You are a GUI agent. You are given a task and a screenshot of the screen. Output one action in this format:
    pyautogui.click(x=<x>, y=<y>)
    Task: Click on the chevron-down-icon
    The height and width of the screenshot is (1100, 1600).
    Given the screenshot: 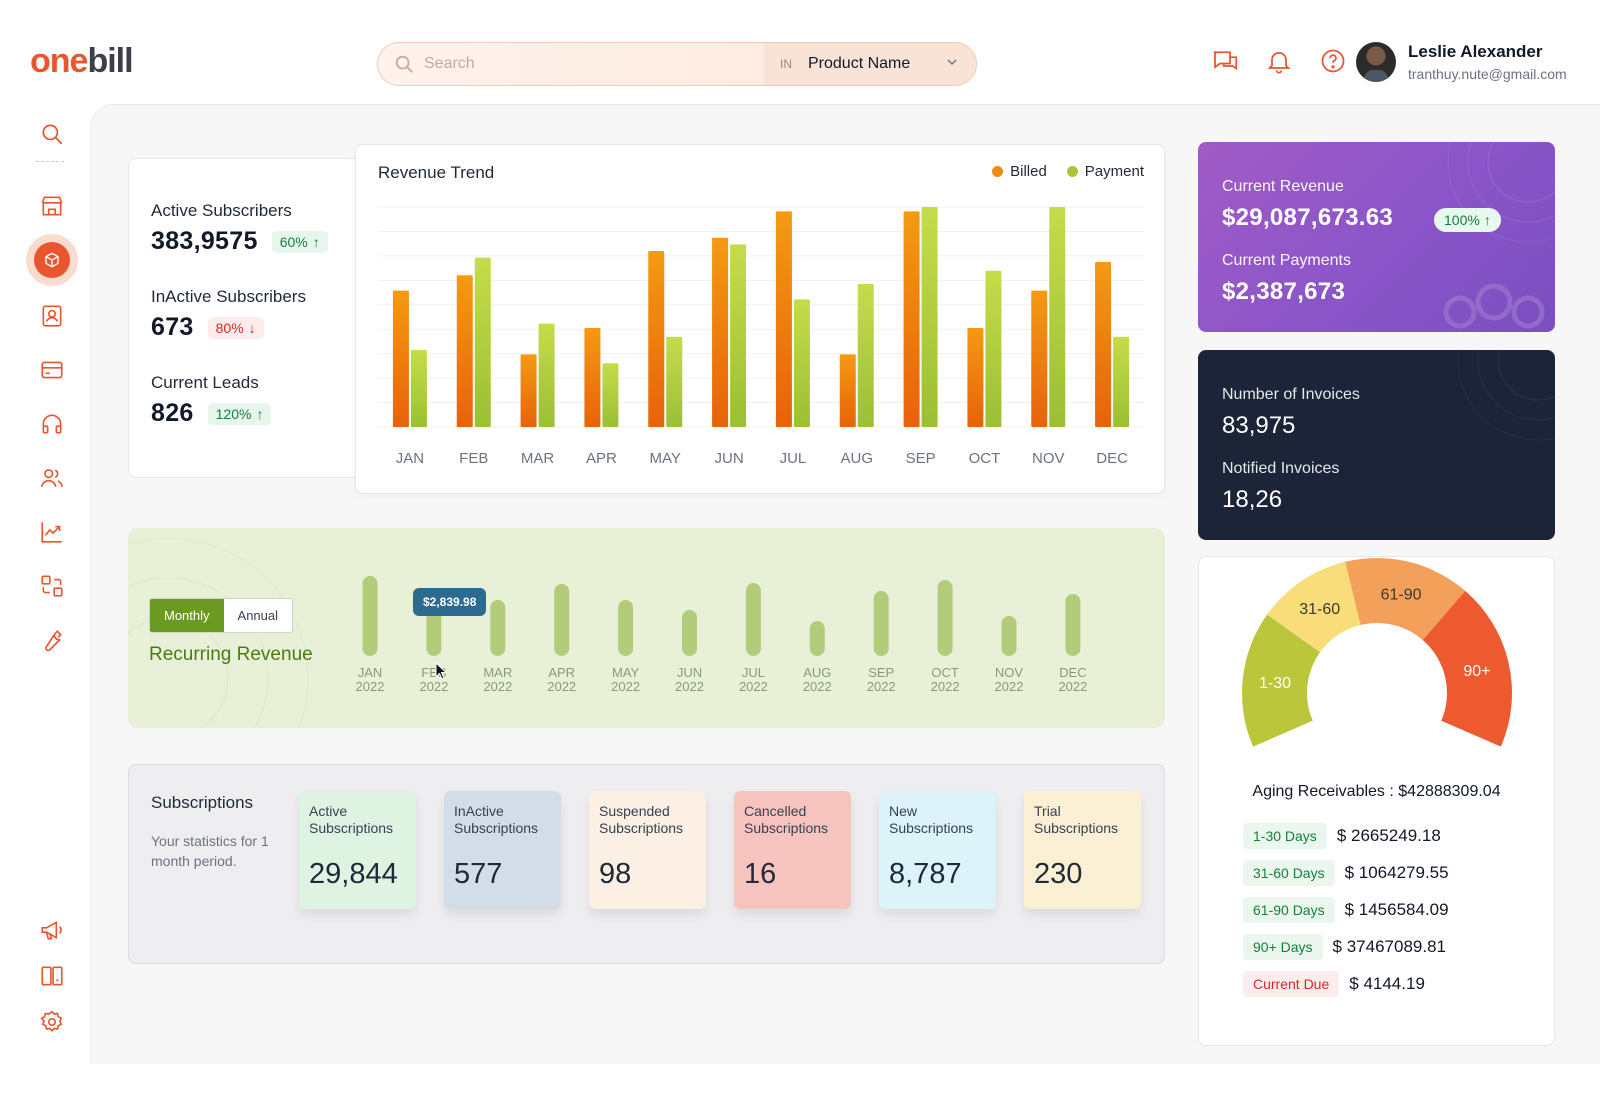 What is the action you would take?
    pyautogui.click(x=952, y=64)
    